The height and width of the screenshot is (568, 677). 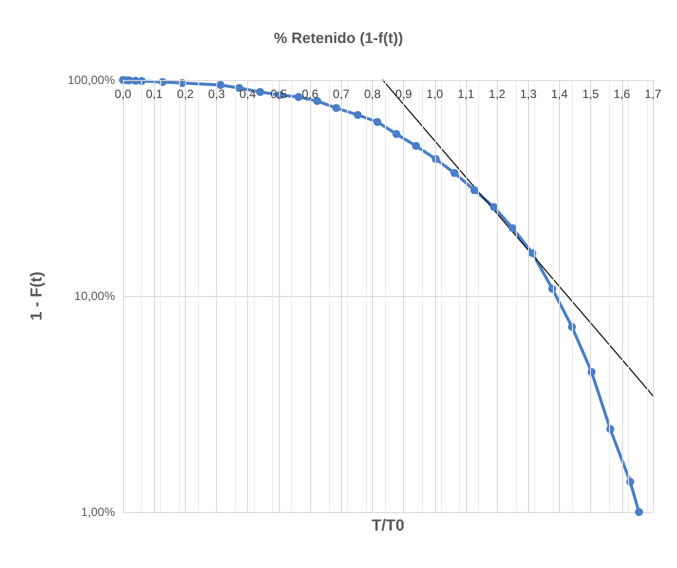 What do you see at coordinates (37, 296) in the screenshot?
I see `y-axis-title: 1 - F(t)` at bounding box center [37, 296].